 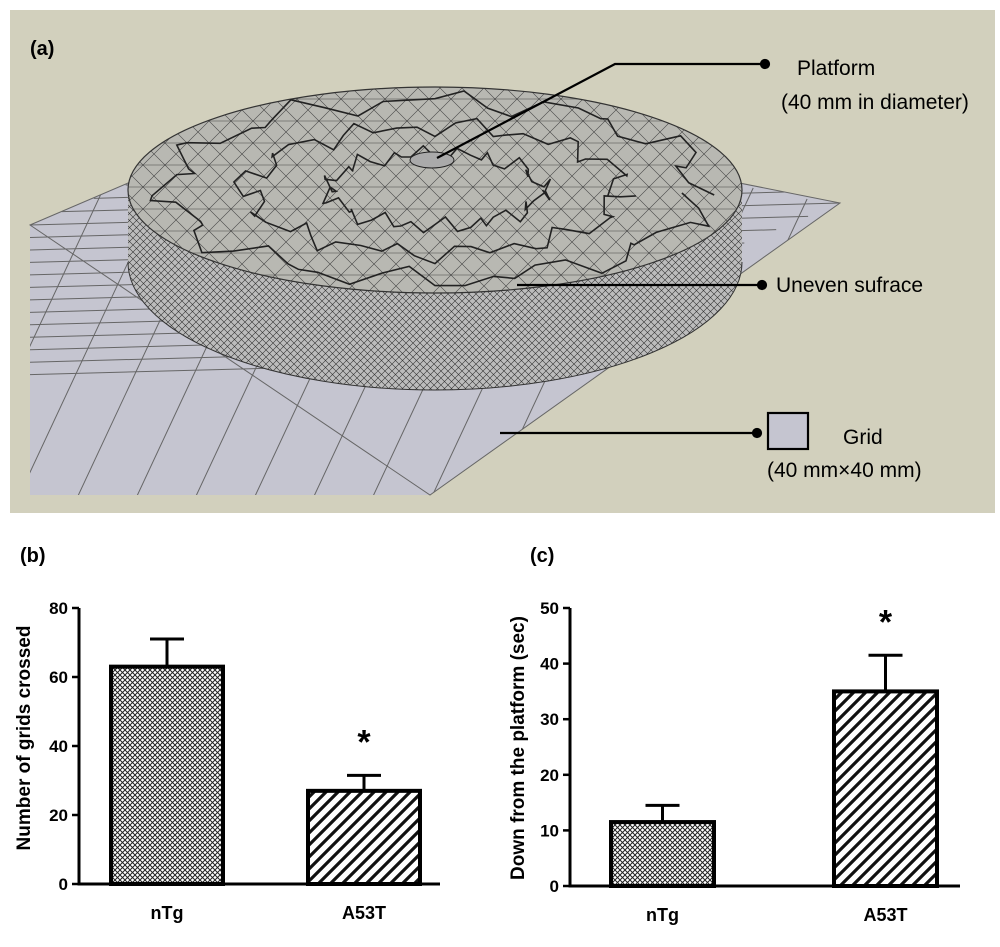 What do you see at coordinates (750, 762) in the screenshot?
I see `plot-area: 0 10 20 30 40 50 nTg A53T *` at bounding box center [750, 762].